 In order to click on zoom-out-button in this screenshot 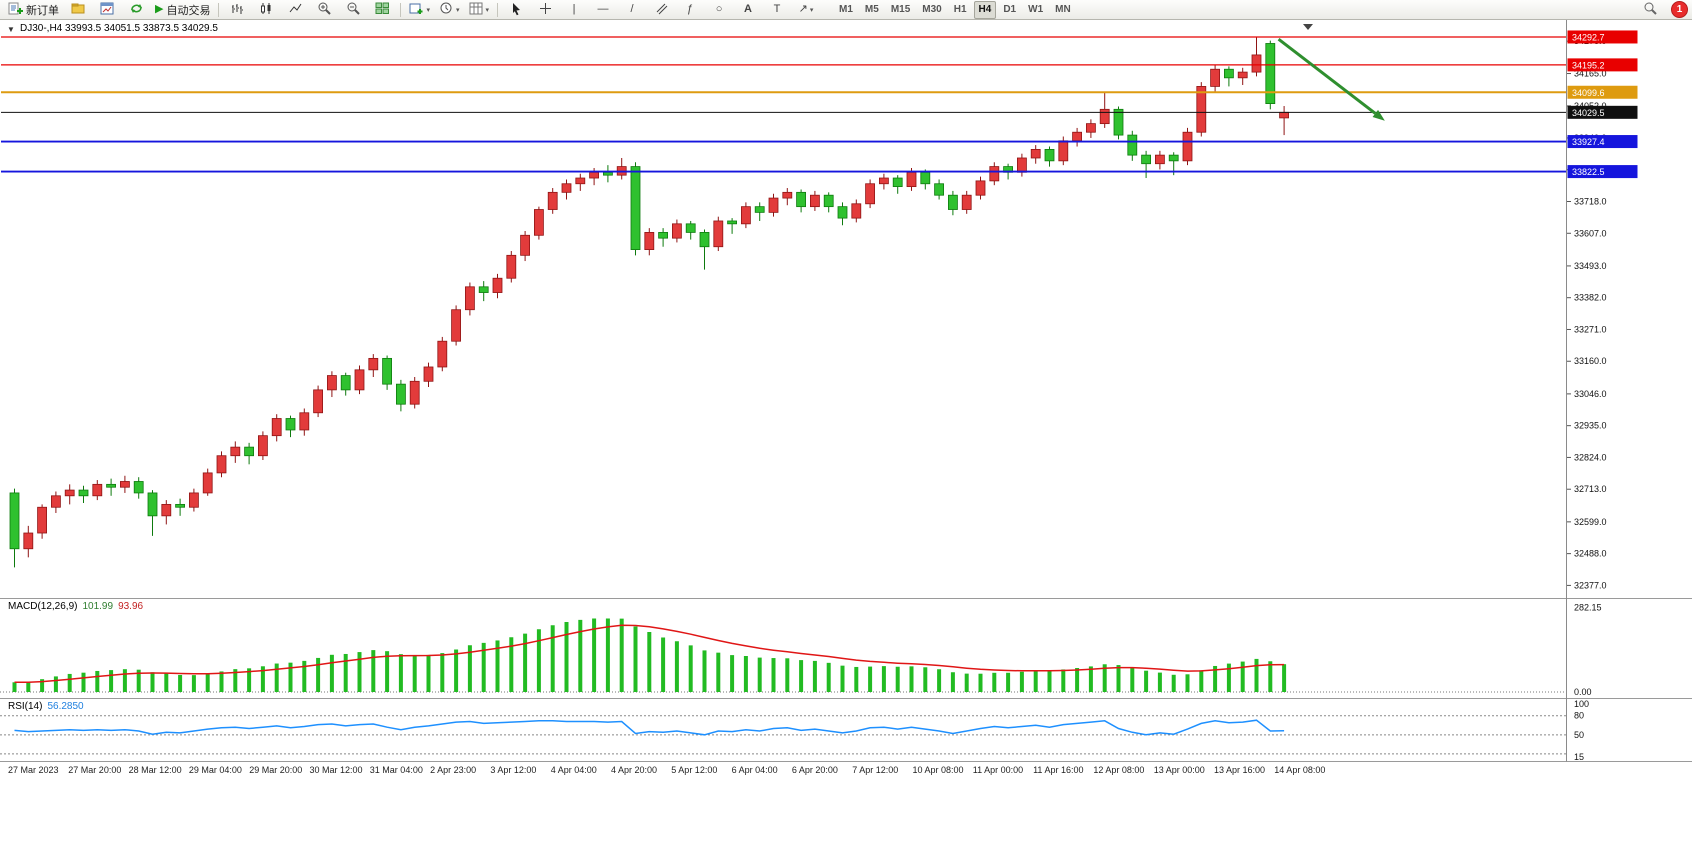, I will do `click(353, 10)`.